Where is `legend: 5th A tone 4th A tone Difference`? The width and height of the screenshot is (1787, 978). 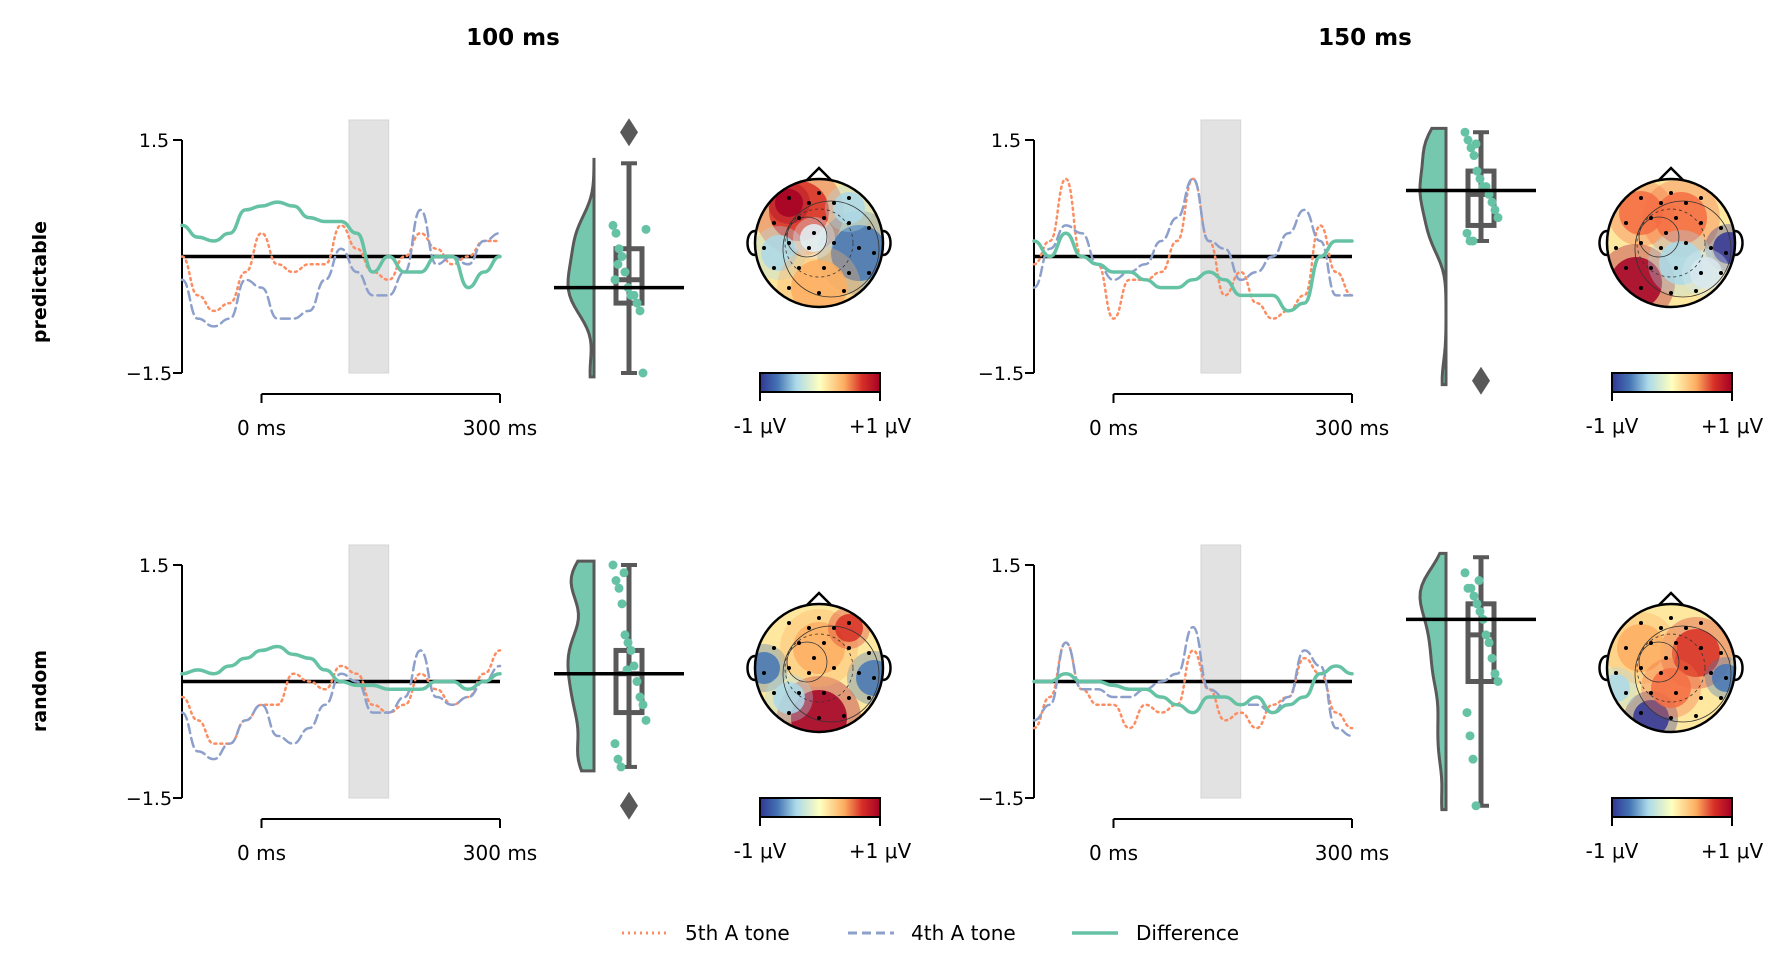
legend: 5th A tone 4th A tone Difference is located at coordinates (930, 933).